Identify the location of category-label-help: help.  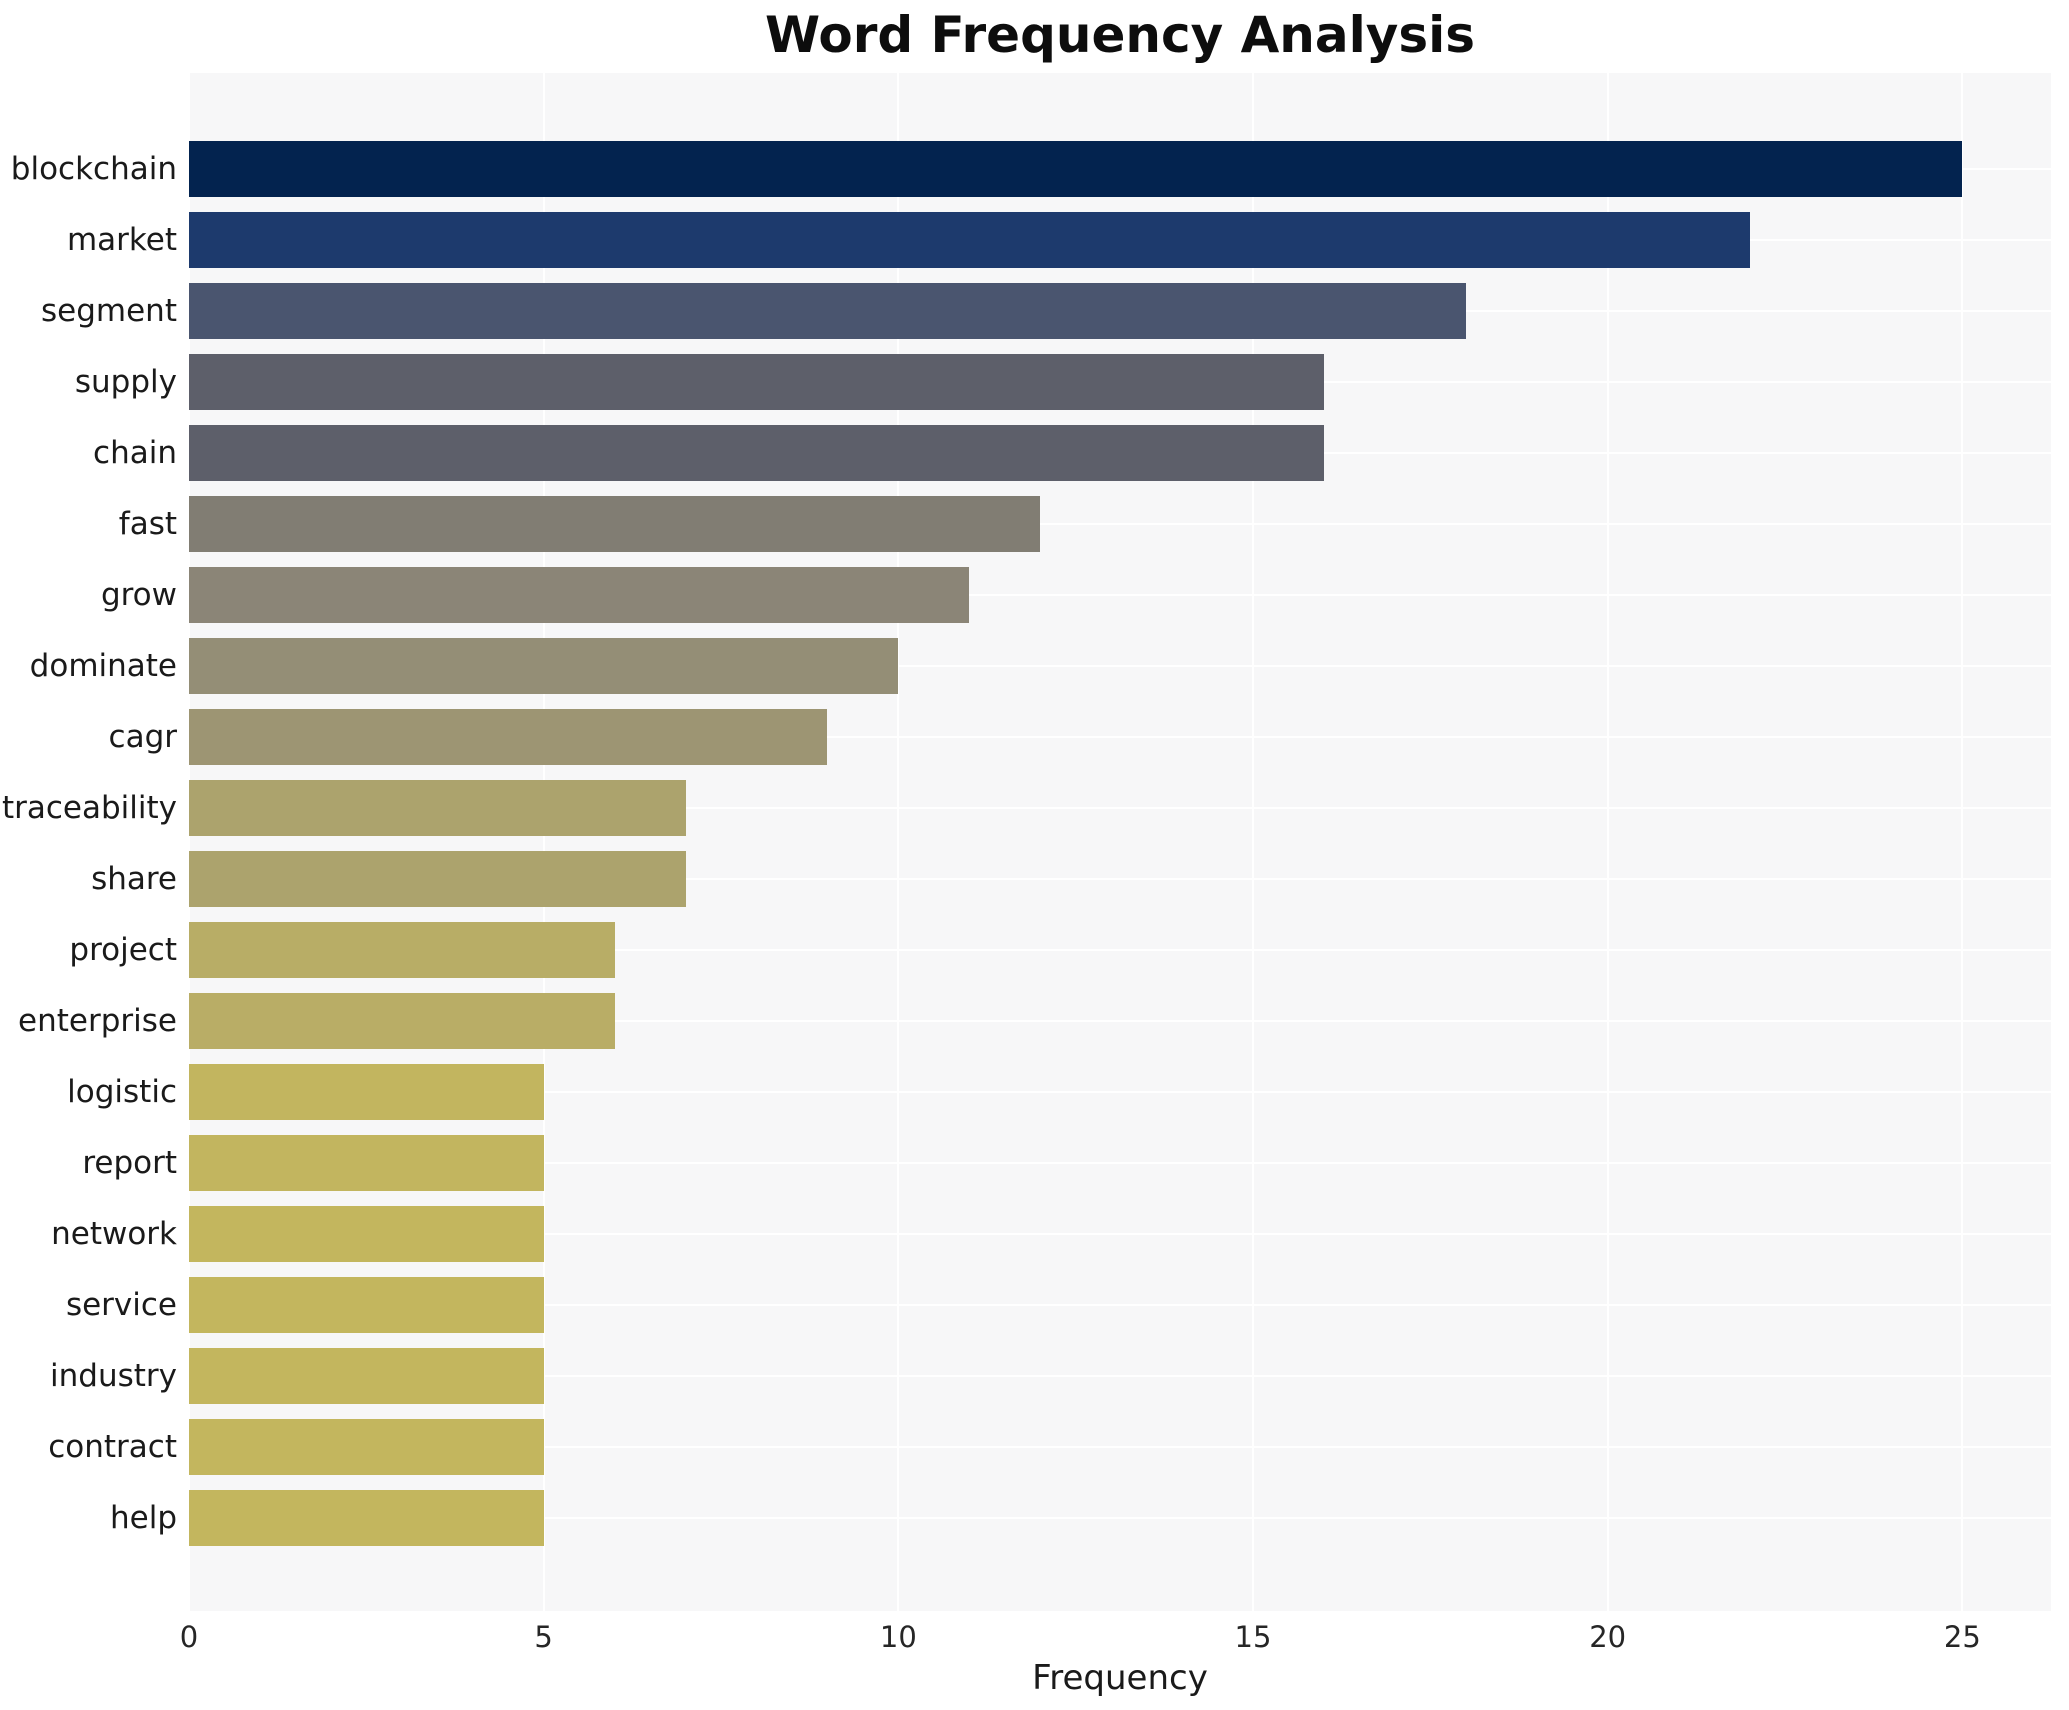
(143, 1518).